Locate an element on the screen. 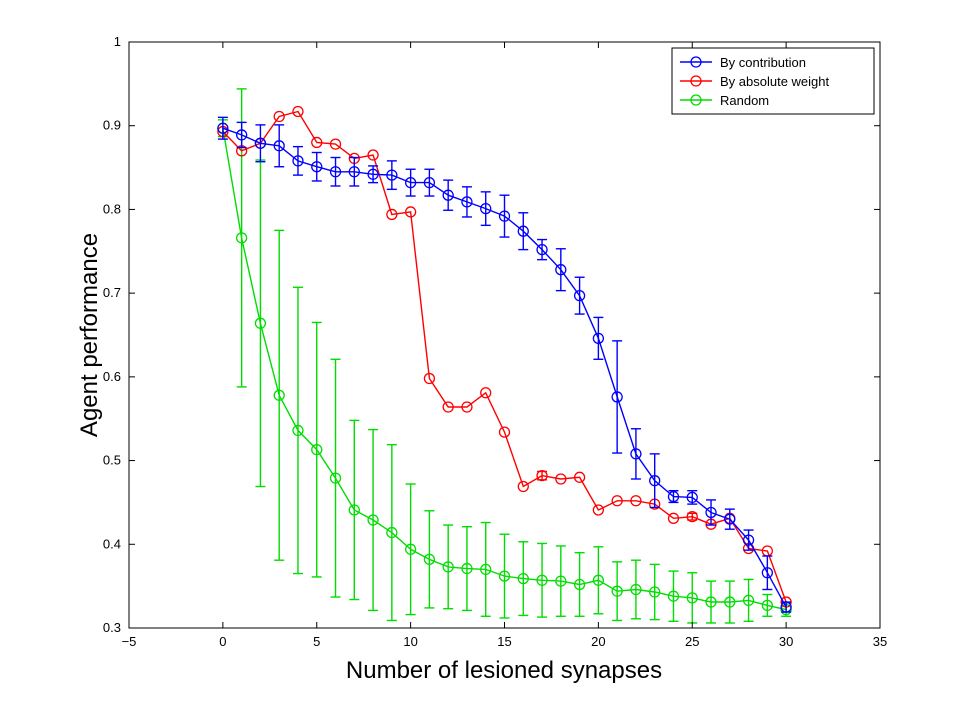 Image resolution: width=960 pixels, height=720 pixels. y-tick-label: 0.3 is located at coordinates (112, 627).